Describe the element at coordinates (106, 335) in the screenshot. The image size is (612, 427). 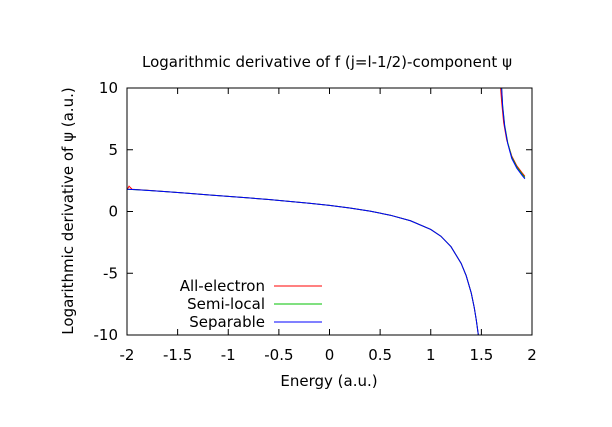
I see `y-tick-label: -10` at that location.